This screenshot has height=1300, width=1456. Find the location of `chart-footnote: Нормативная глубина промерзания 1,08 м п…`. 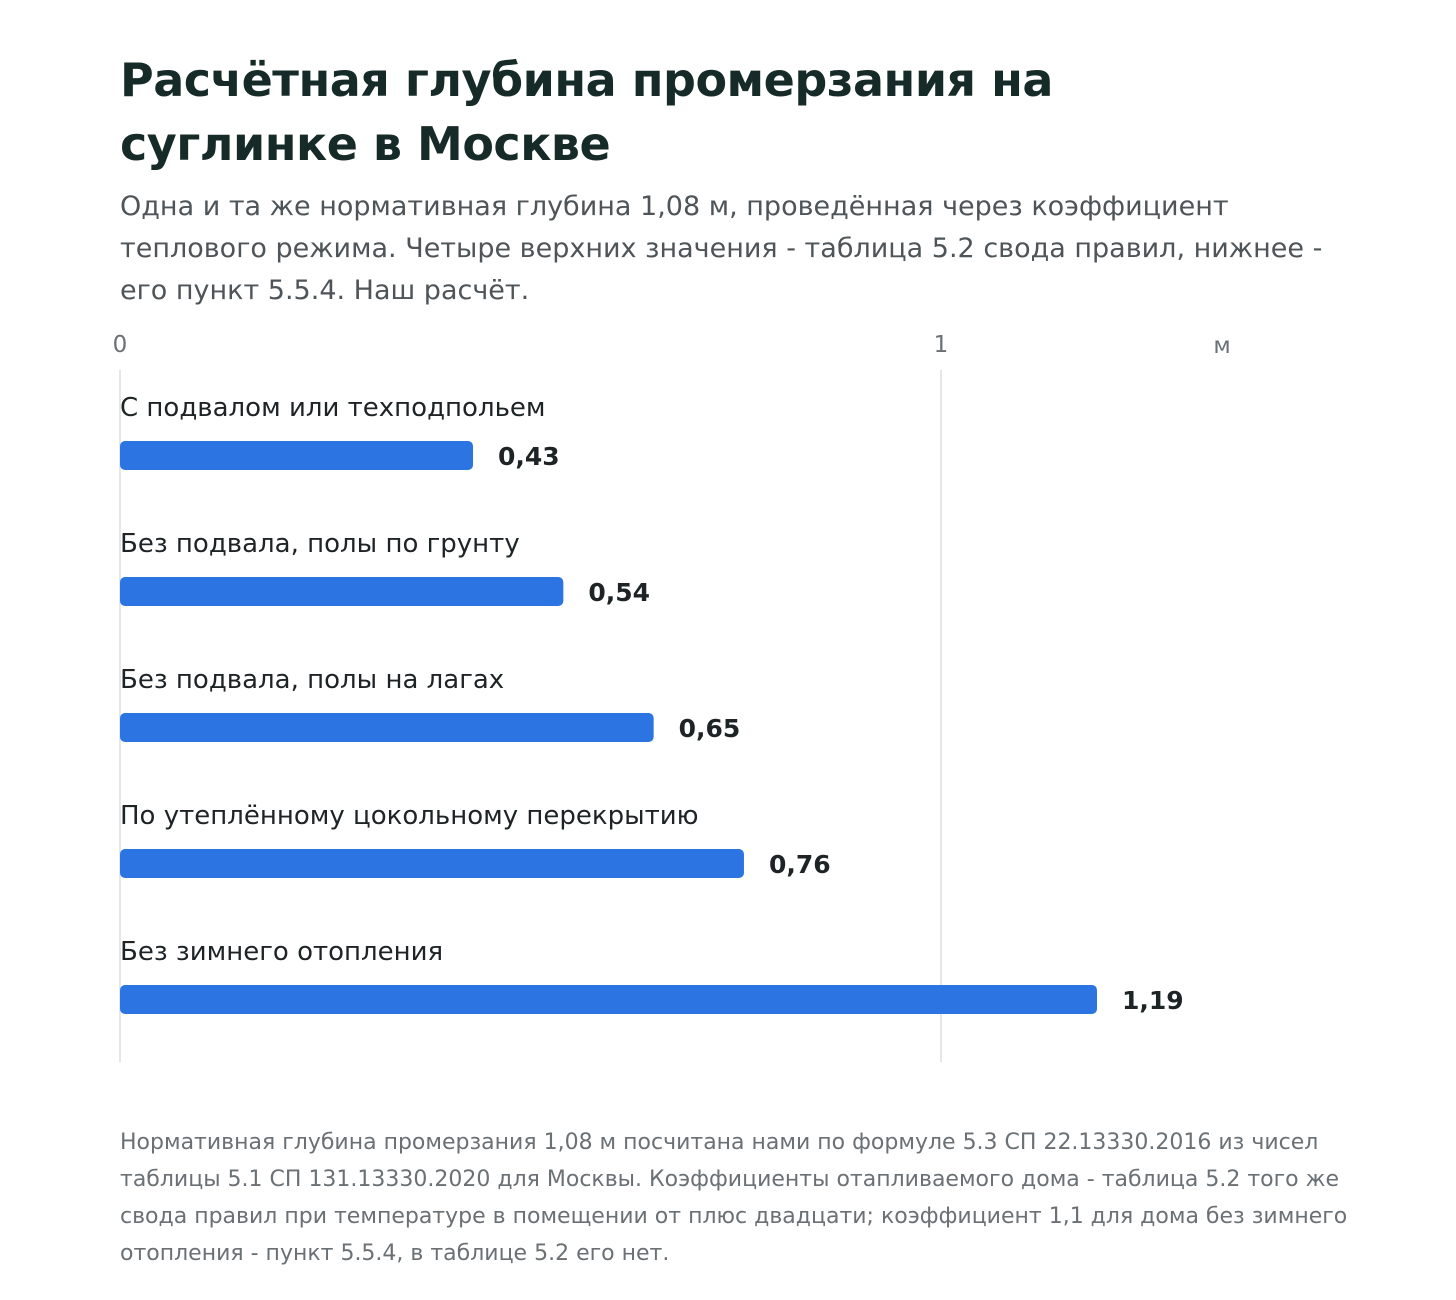

chart-footnote: Нормативная глубина промерзания 1,08 м п… is located at coordinates (734, 1198).